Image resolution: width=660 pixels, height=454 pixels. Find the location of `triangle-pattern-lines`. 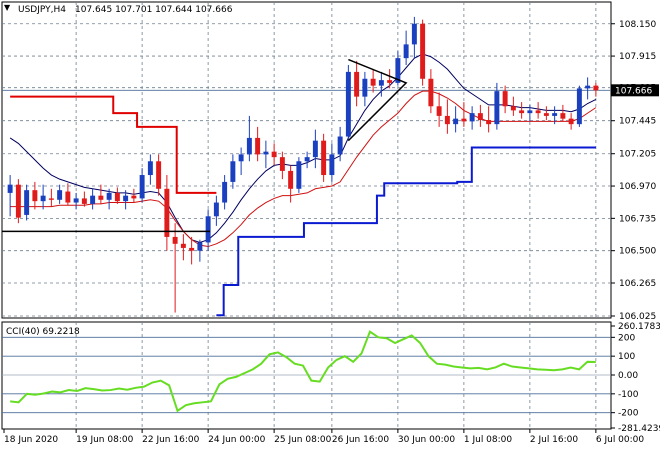

triangle-pattern-lines is located at coordinates (377, 100).